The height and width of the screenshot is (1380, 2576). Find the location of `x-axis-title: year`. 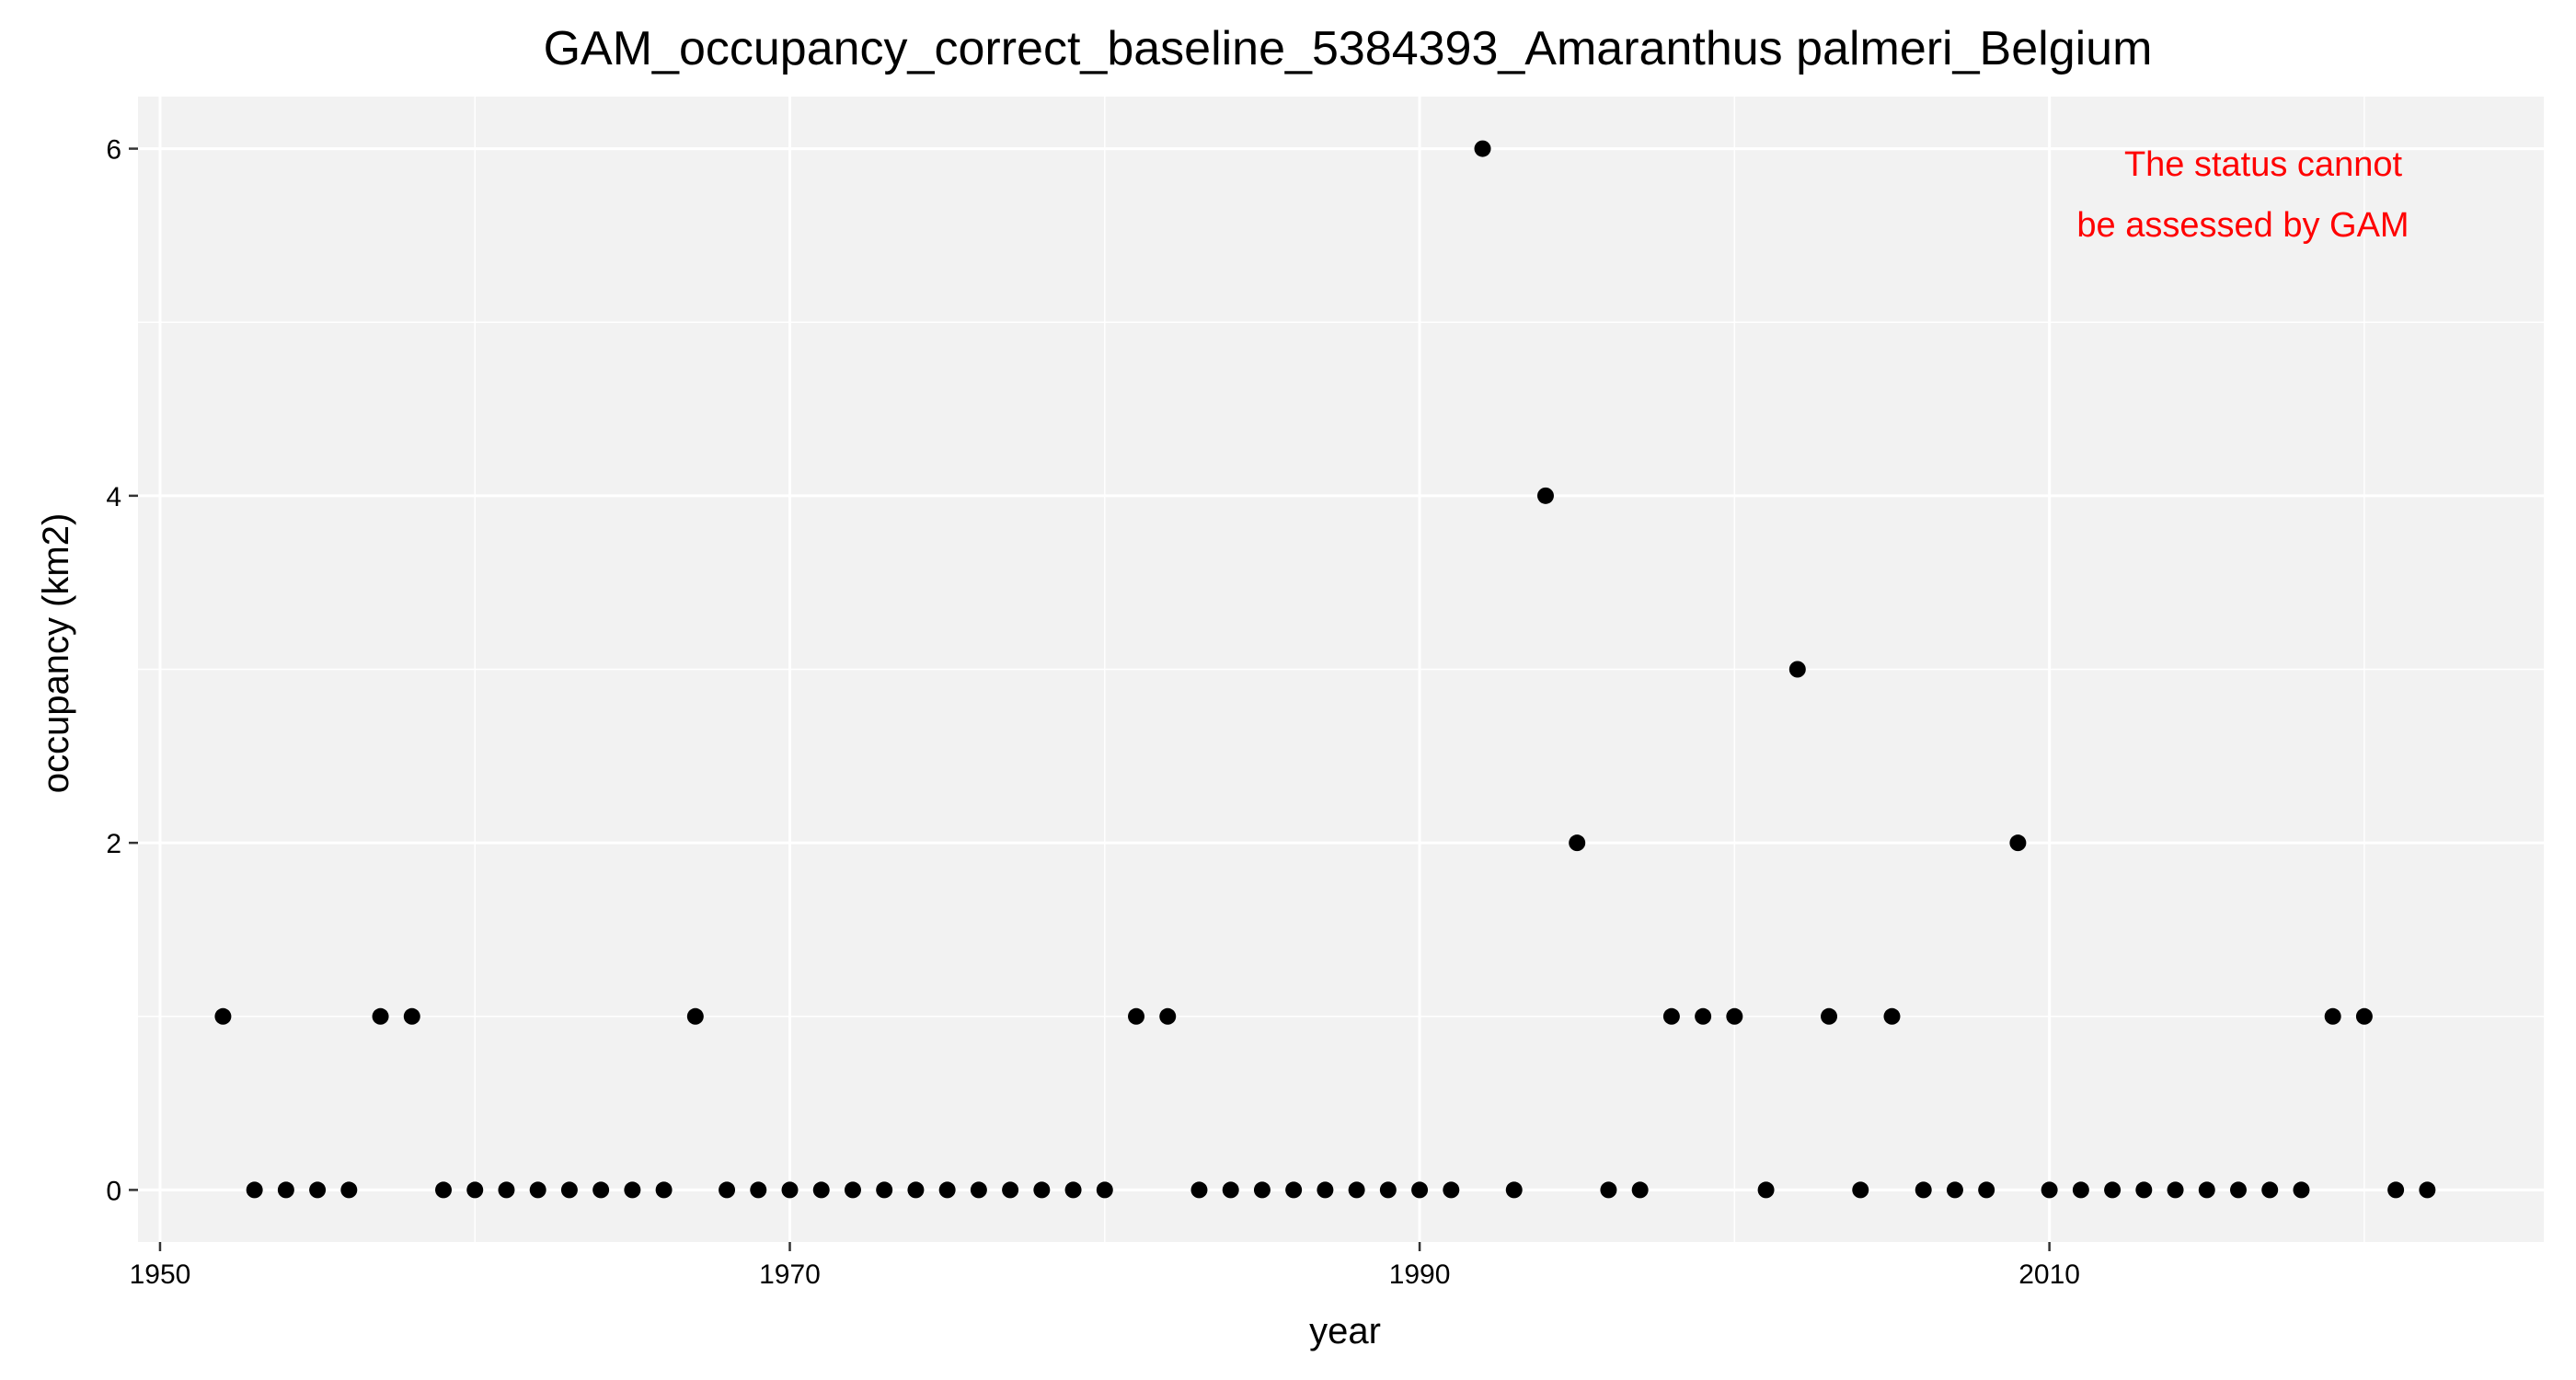

x-axis-title: year is located at coordinates (1345, 1331).